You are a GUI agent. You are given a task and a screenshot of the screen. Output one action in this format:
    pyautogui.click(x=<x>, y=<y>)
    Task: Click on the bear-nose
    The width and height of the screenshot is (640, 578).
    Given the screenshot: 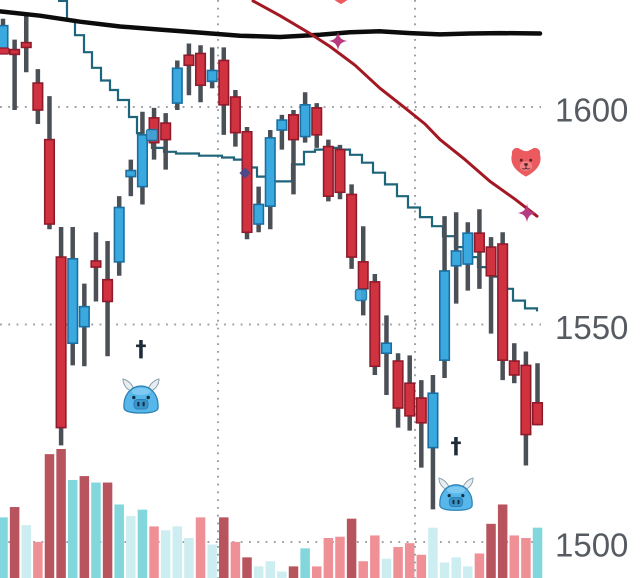 What is the action you would take?
    pyautogui.click(x=526, y=164)
    